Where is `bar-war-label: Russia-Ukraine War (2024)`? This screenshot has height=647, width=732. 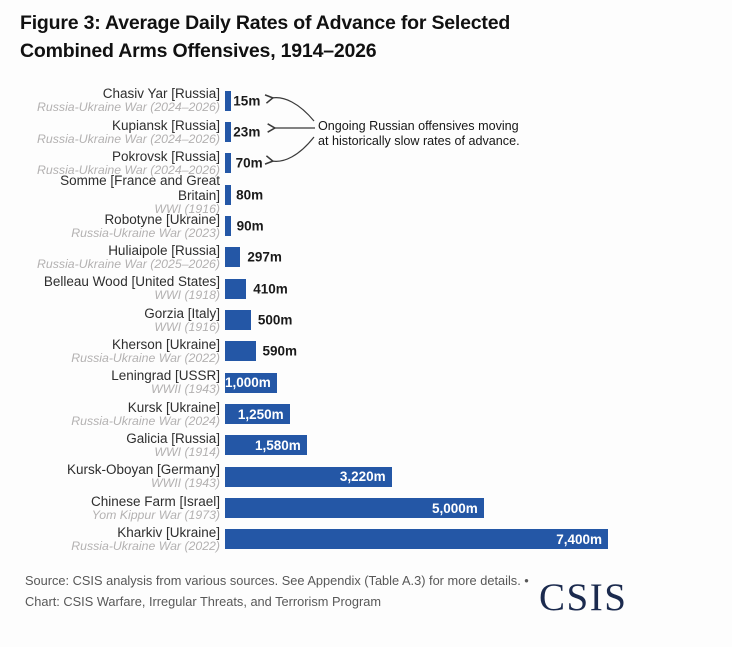
bar-war-label: Russia-Ukraine War (2024) is located at coordinates (145, 420).